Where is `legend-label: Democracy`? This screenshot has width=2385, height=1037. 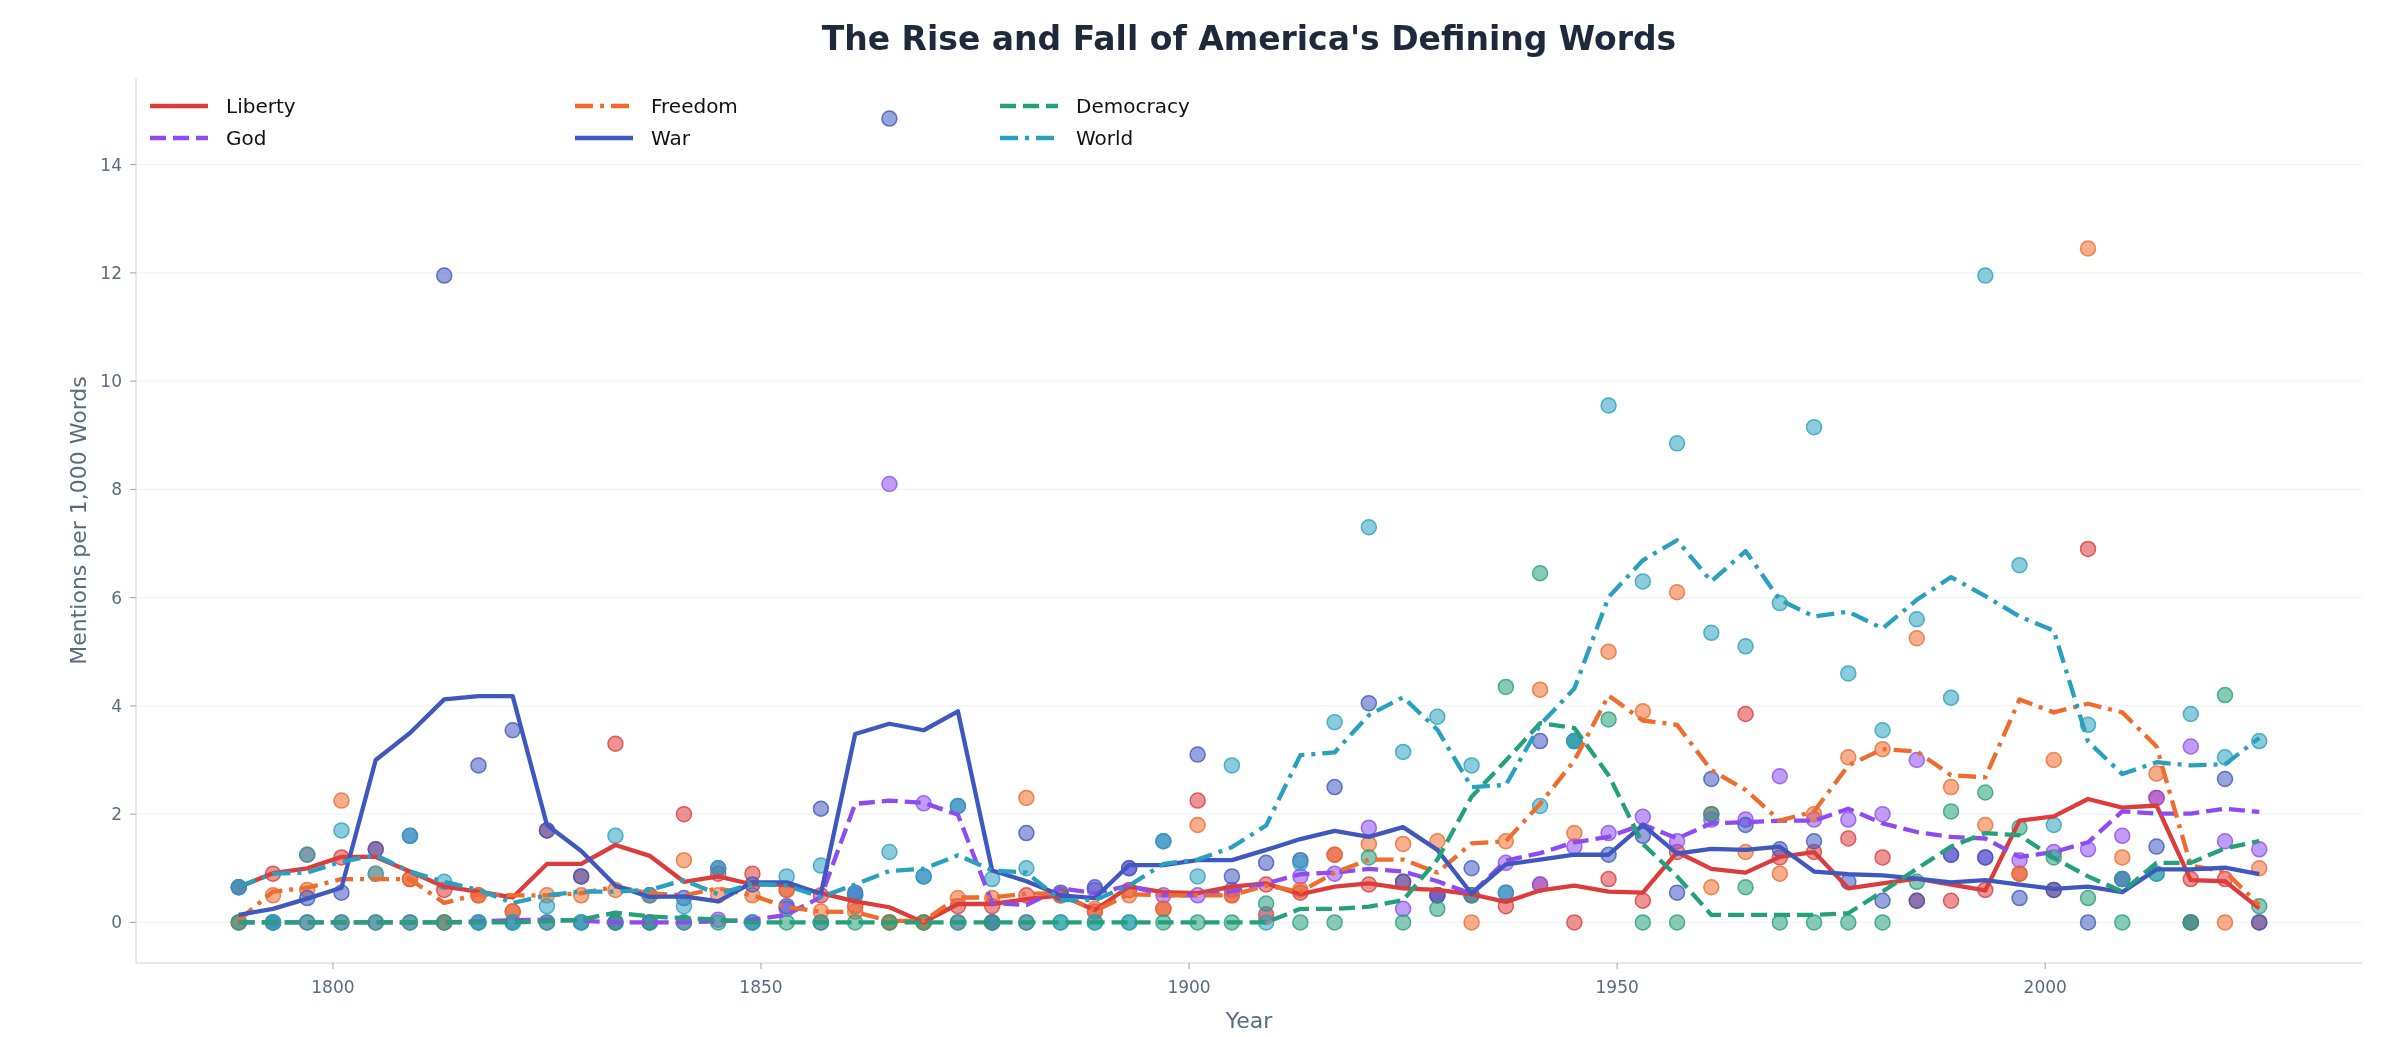
legend-label: Democracy is located at coordinates (1133, 106).